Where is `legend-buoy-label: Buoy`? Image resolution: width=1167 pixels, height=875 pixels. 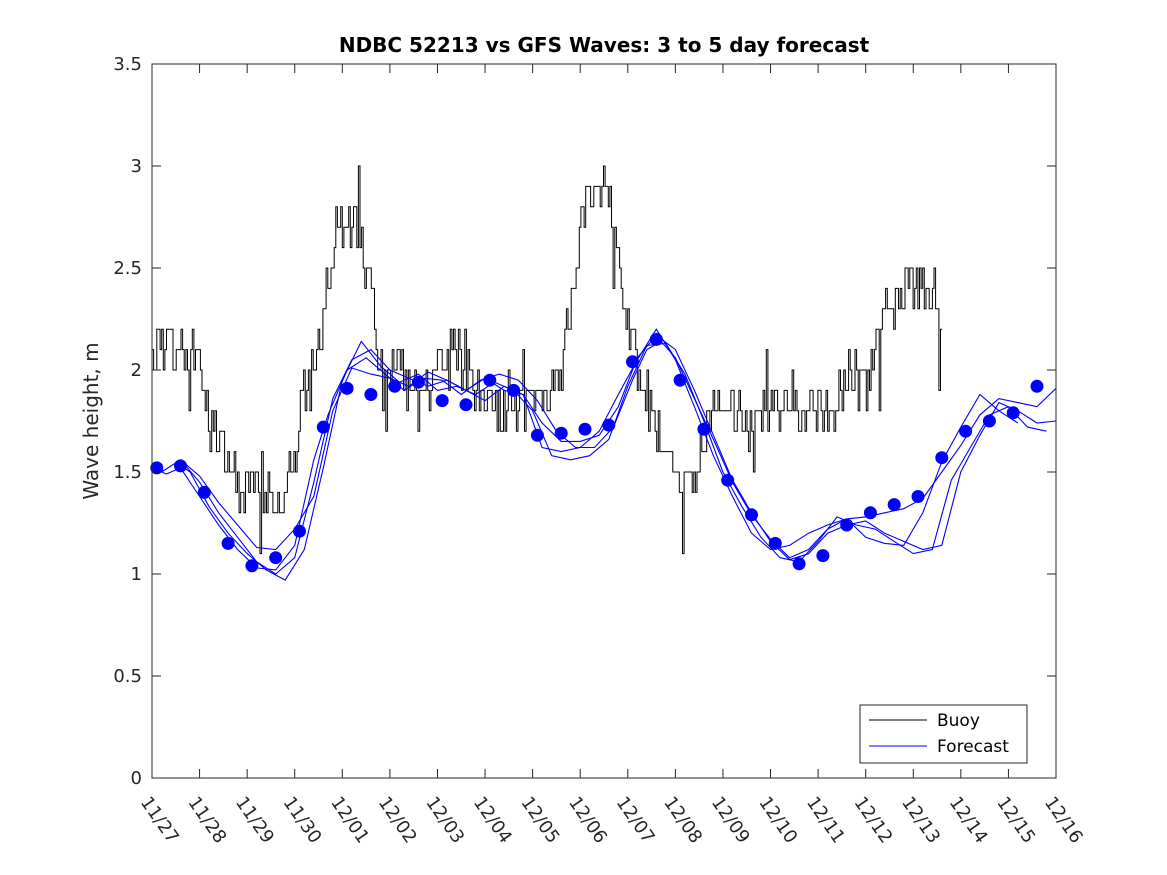
legend-buoy-label: Buoy is located at coordinates (958, 721).